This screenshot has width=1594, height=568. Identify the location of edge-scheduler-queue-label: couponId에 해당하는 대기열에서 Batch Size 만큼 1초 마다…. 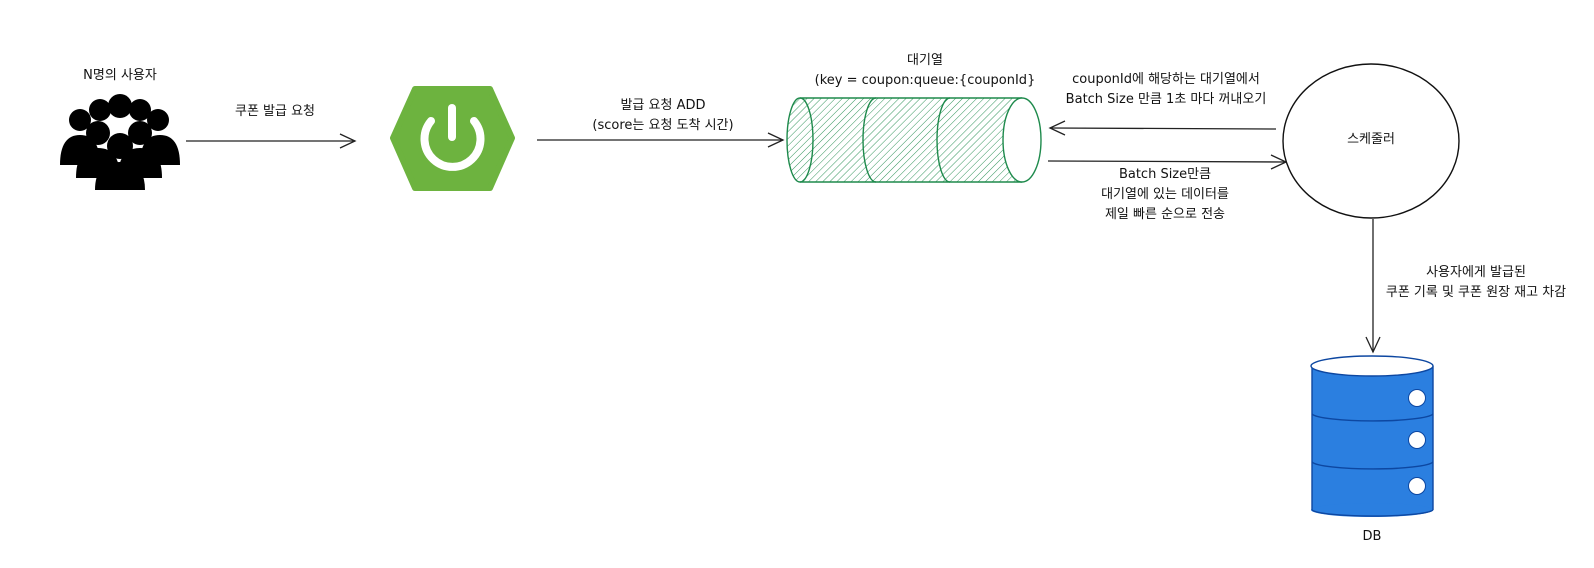
(1166, 90).